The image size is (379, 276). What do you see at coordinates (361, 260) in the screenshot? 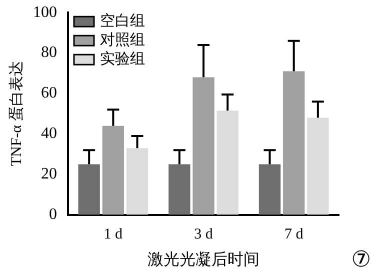
I see `text: ⑦` at bounding box center [361, 260].